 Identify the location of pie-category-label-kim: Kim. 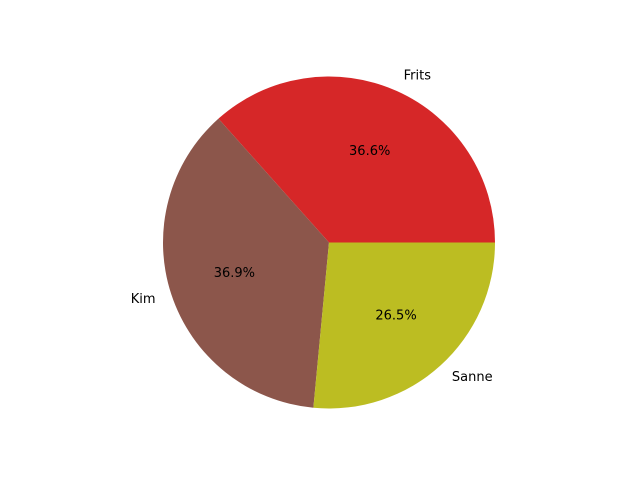
(143, 299).